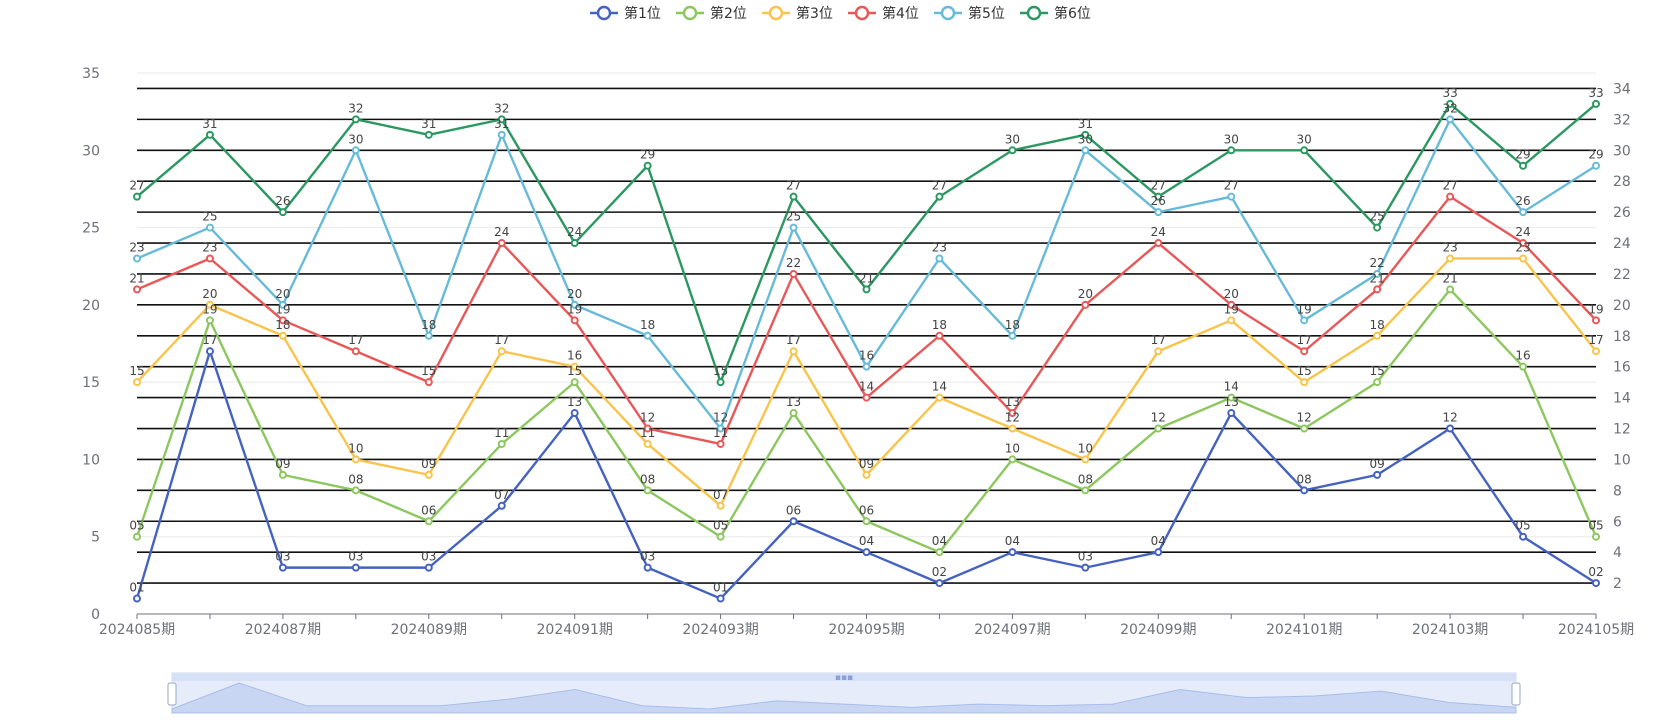 Image resolution: width=1675 pixels, height=720 pixels. What do you see at coordinates (844, 693) in the screenshot?
I see `data-zoom-slider: ▪▪▪` at bounding box center [844, 693].